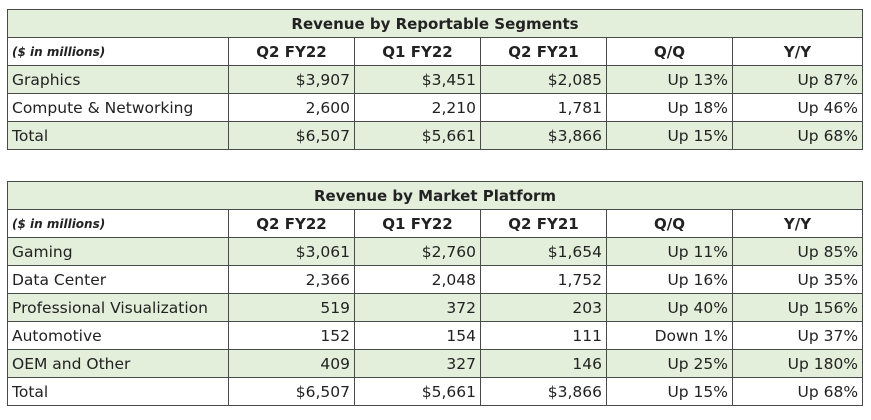 The image size is (871, 420). What do you see at coordinates (291, 251) in the screenshot?
I see `table-cell: $3,061` at bounding box center [291, 251].